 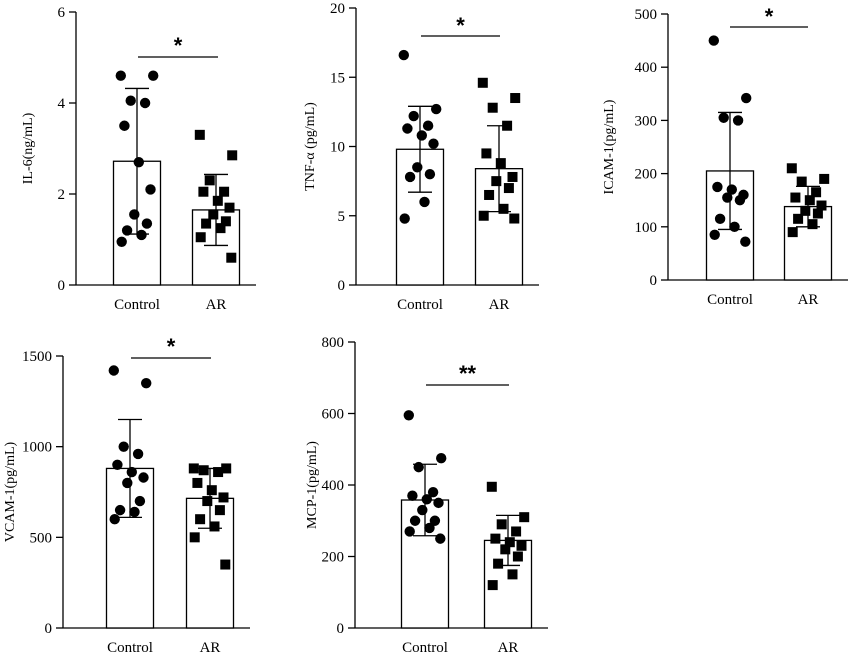 What do you see at coordinates (126, 495) in the screenshot?
I see `chart-panel-4: 0 500 1000 1500 VCAM-1(pg/mL) Control AR *` at bounding box center [126, 495].